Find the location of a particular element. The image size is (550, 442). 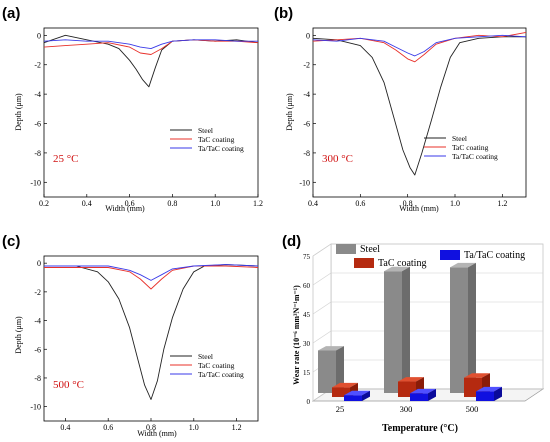

x-axis-label-b: Width (mm) is located at coordinates (419, 208).